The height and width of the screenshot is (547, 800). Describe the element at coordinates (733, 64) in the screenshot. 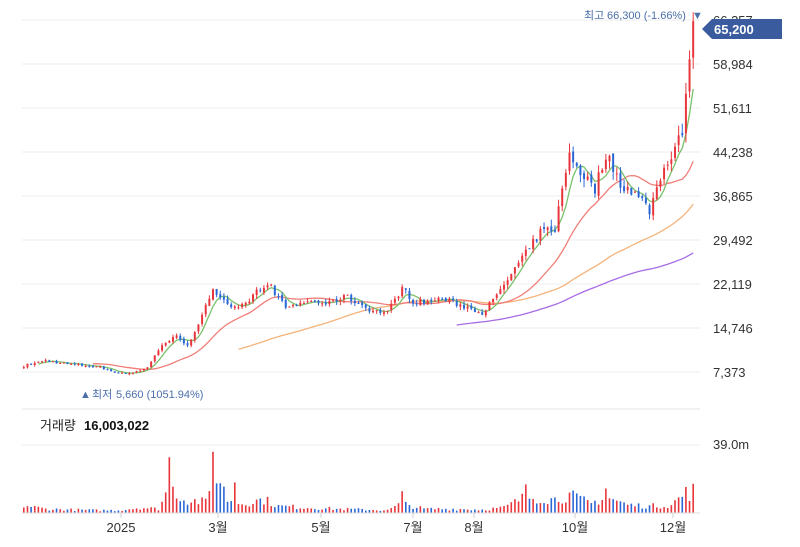

I see `price-tick-label: 58,984` at that location.